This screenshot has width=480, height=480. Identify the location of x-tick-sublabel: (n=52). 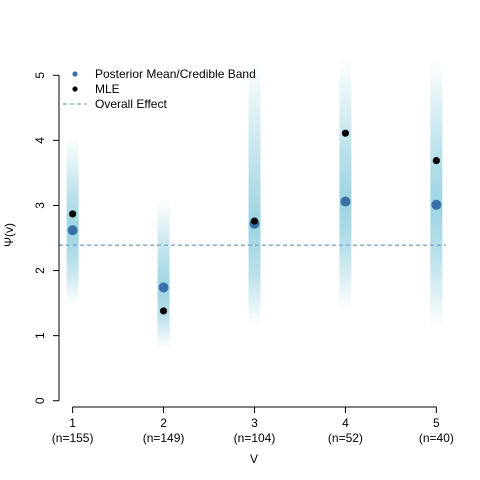
(345, 438).